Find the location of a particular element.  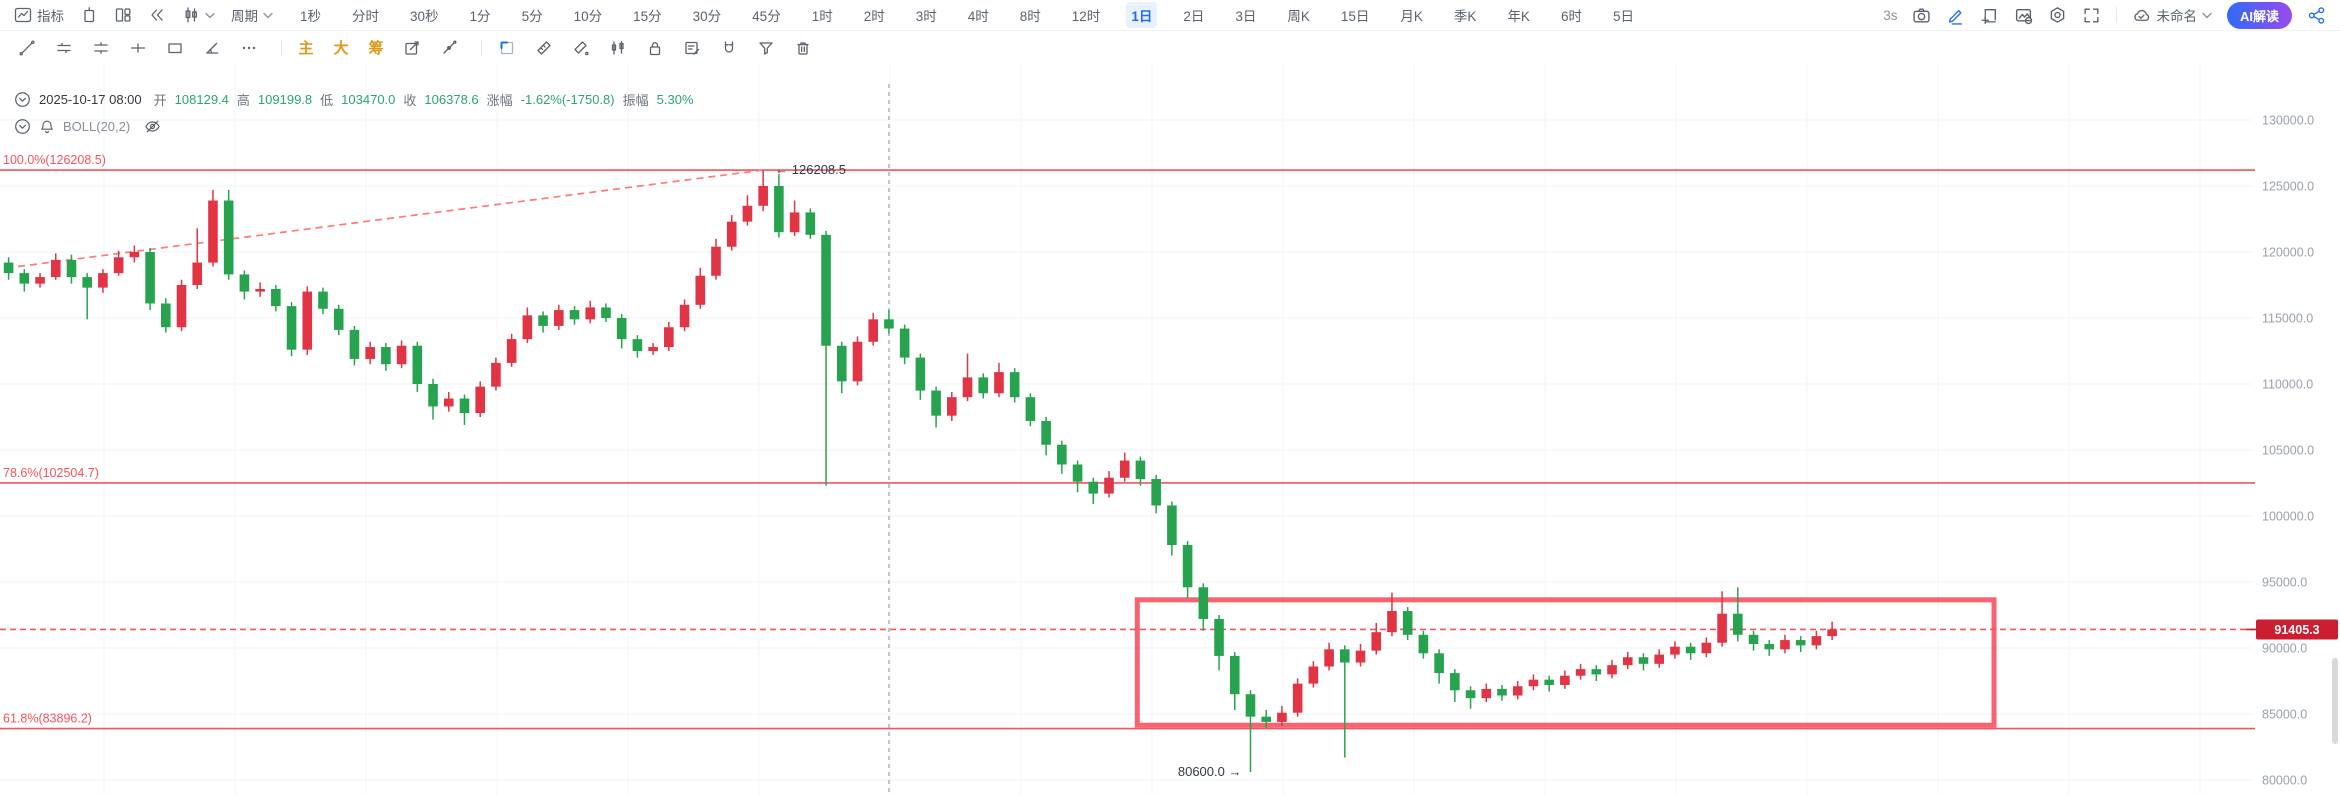

svg-text: 85000.0 is located at coordinates (2284, 715).